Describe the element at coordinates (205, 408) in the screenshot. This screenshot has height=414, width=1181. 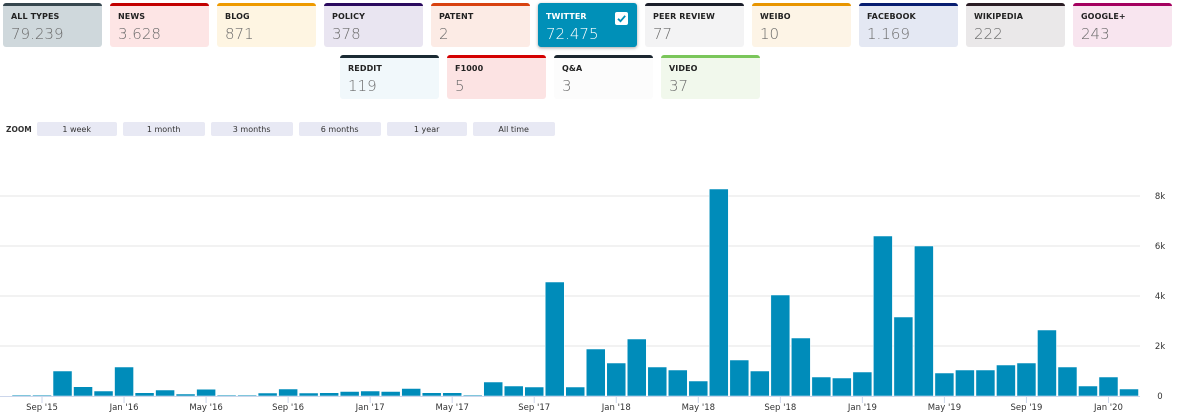
I see `x-tick-label: May '16` at that location.